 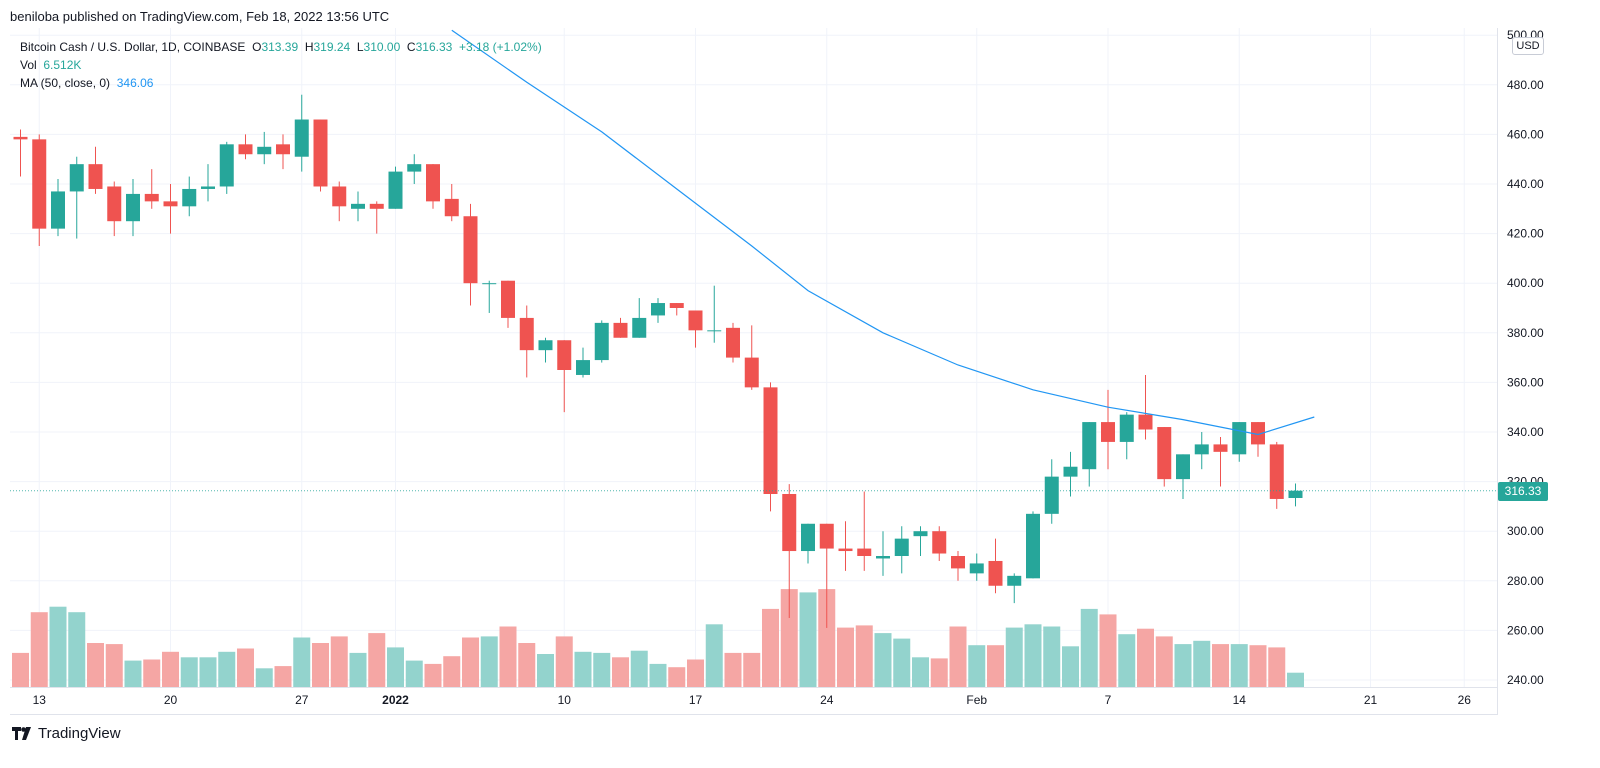 I want to click on y-tick-label: 280.00, so click(x=1525, y=581).